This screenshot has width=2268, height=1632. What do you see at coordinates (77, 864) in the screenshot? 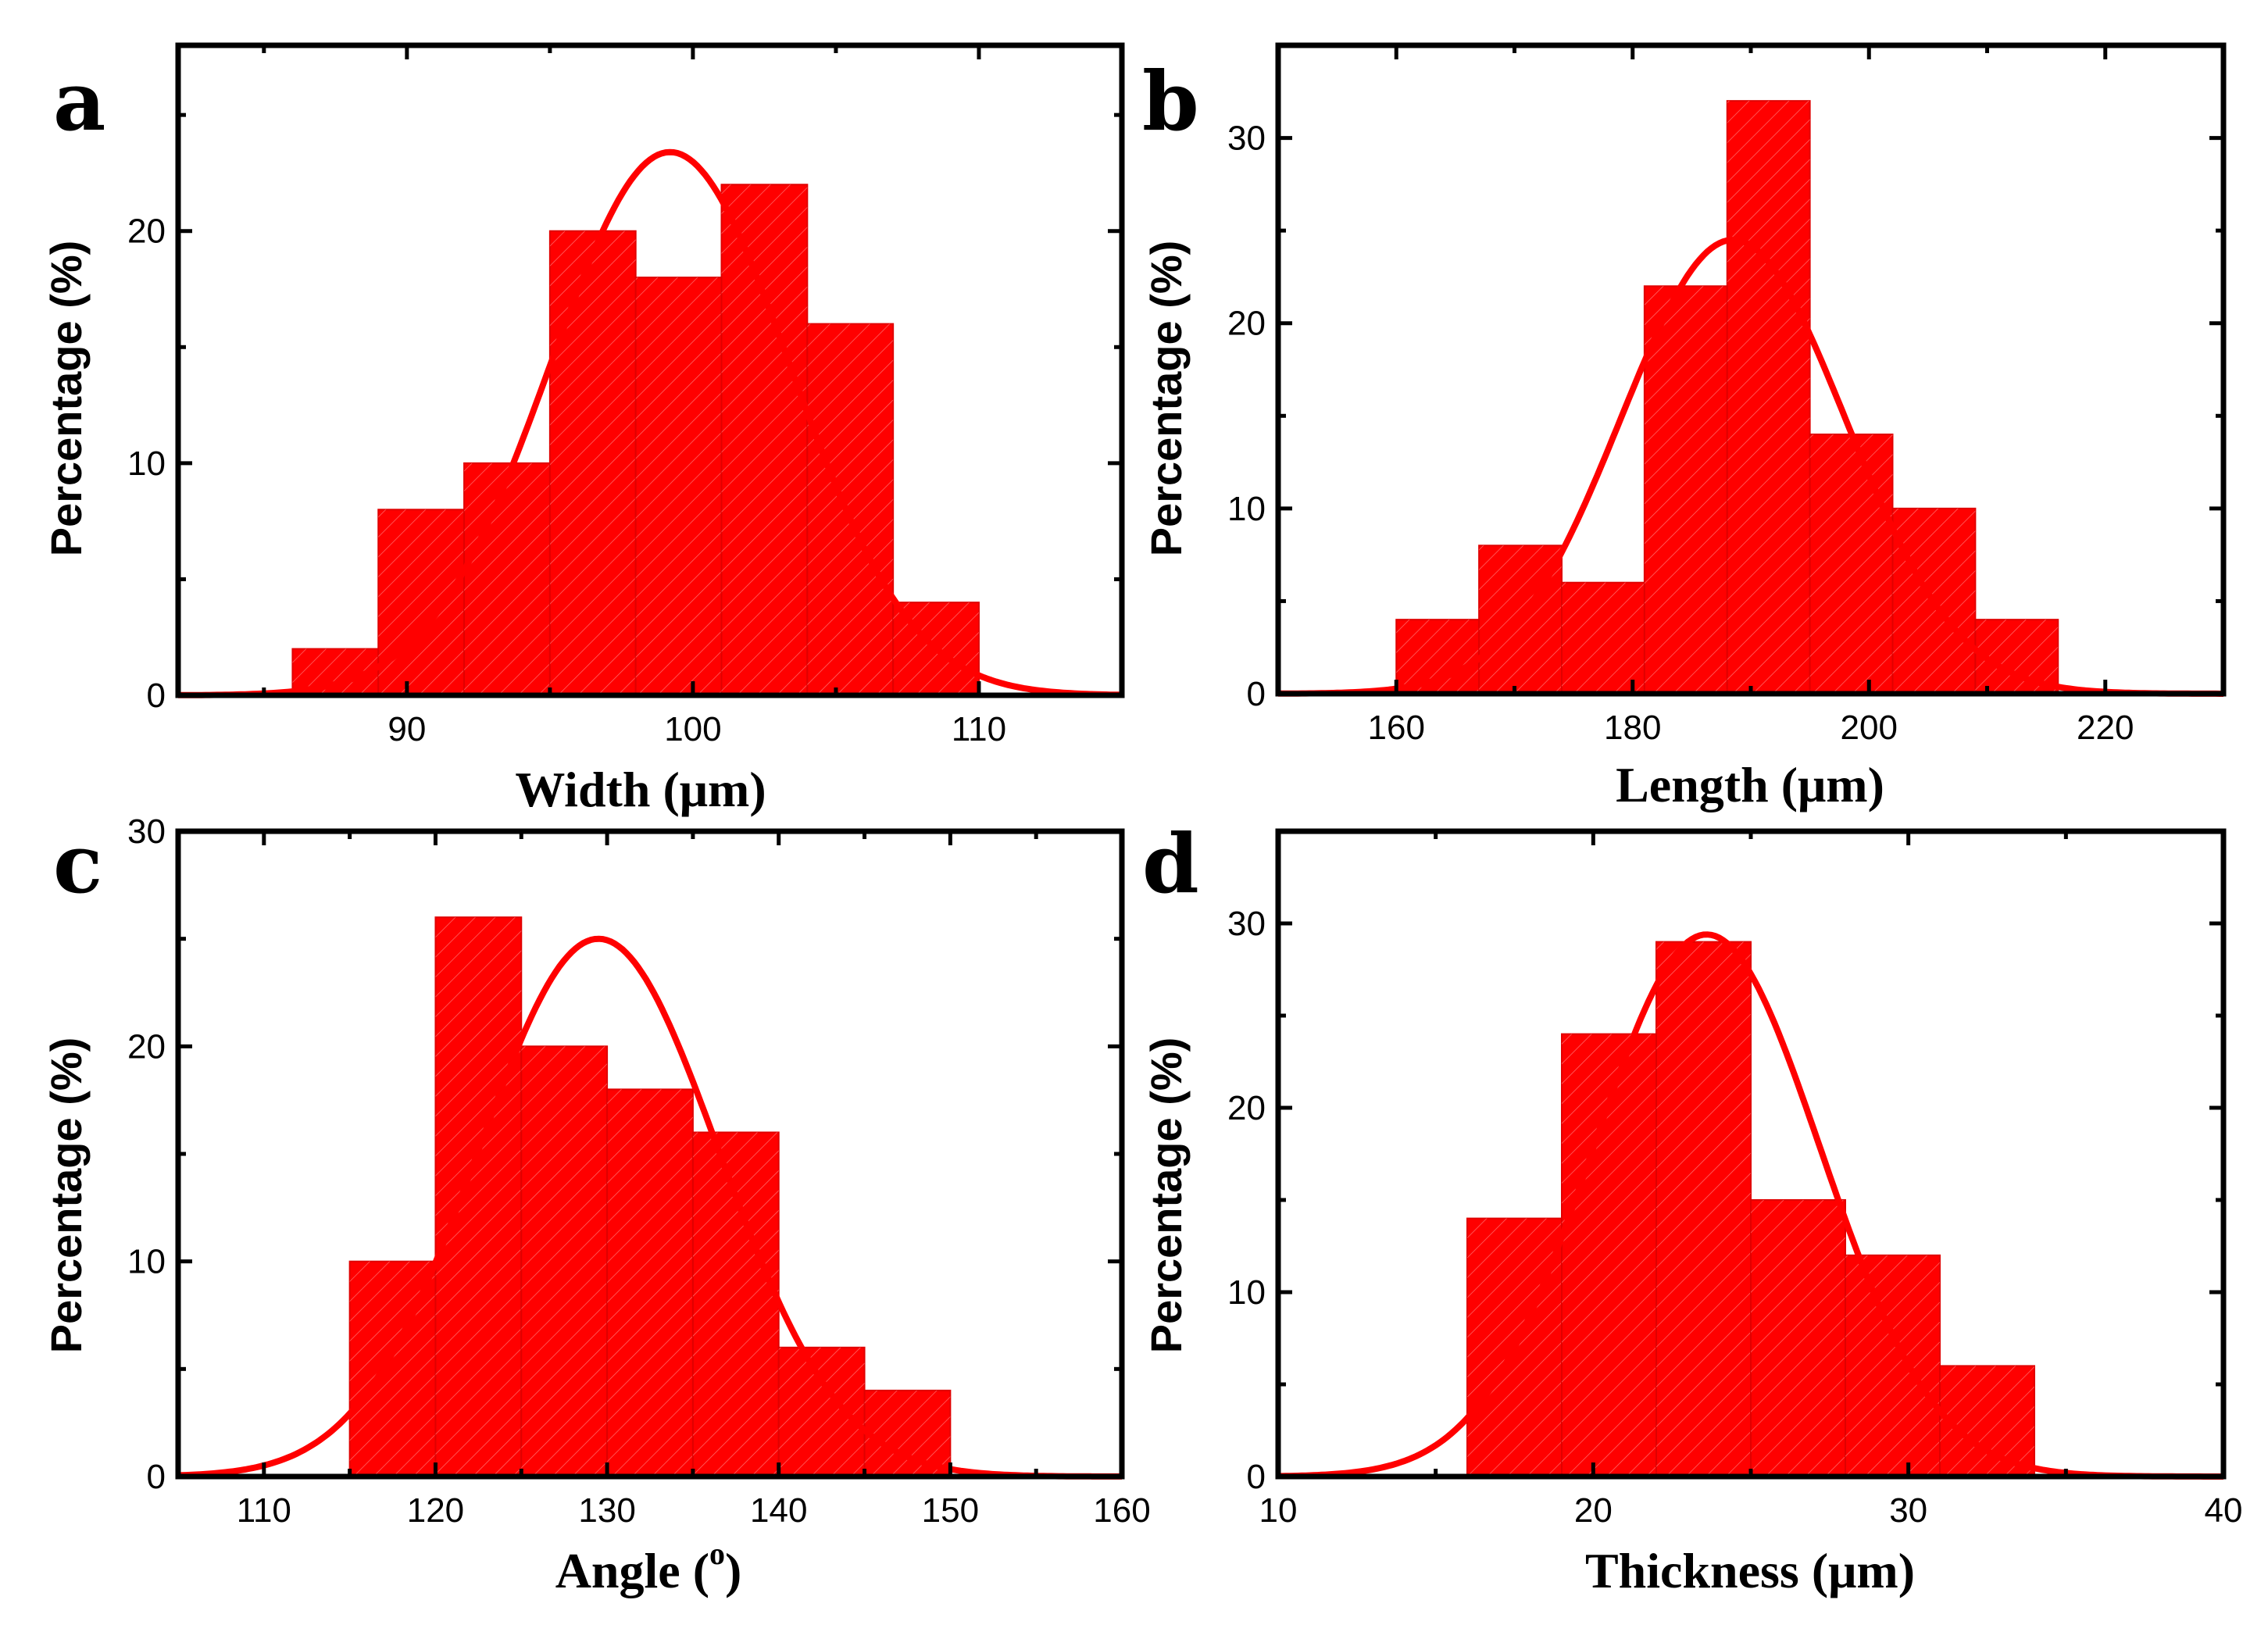
I see `panel-letter-c: c` at bounding box center [77, 864].